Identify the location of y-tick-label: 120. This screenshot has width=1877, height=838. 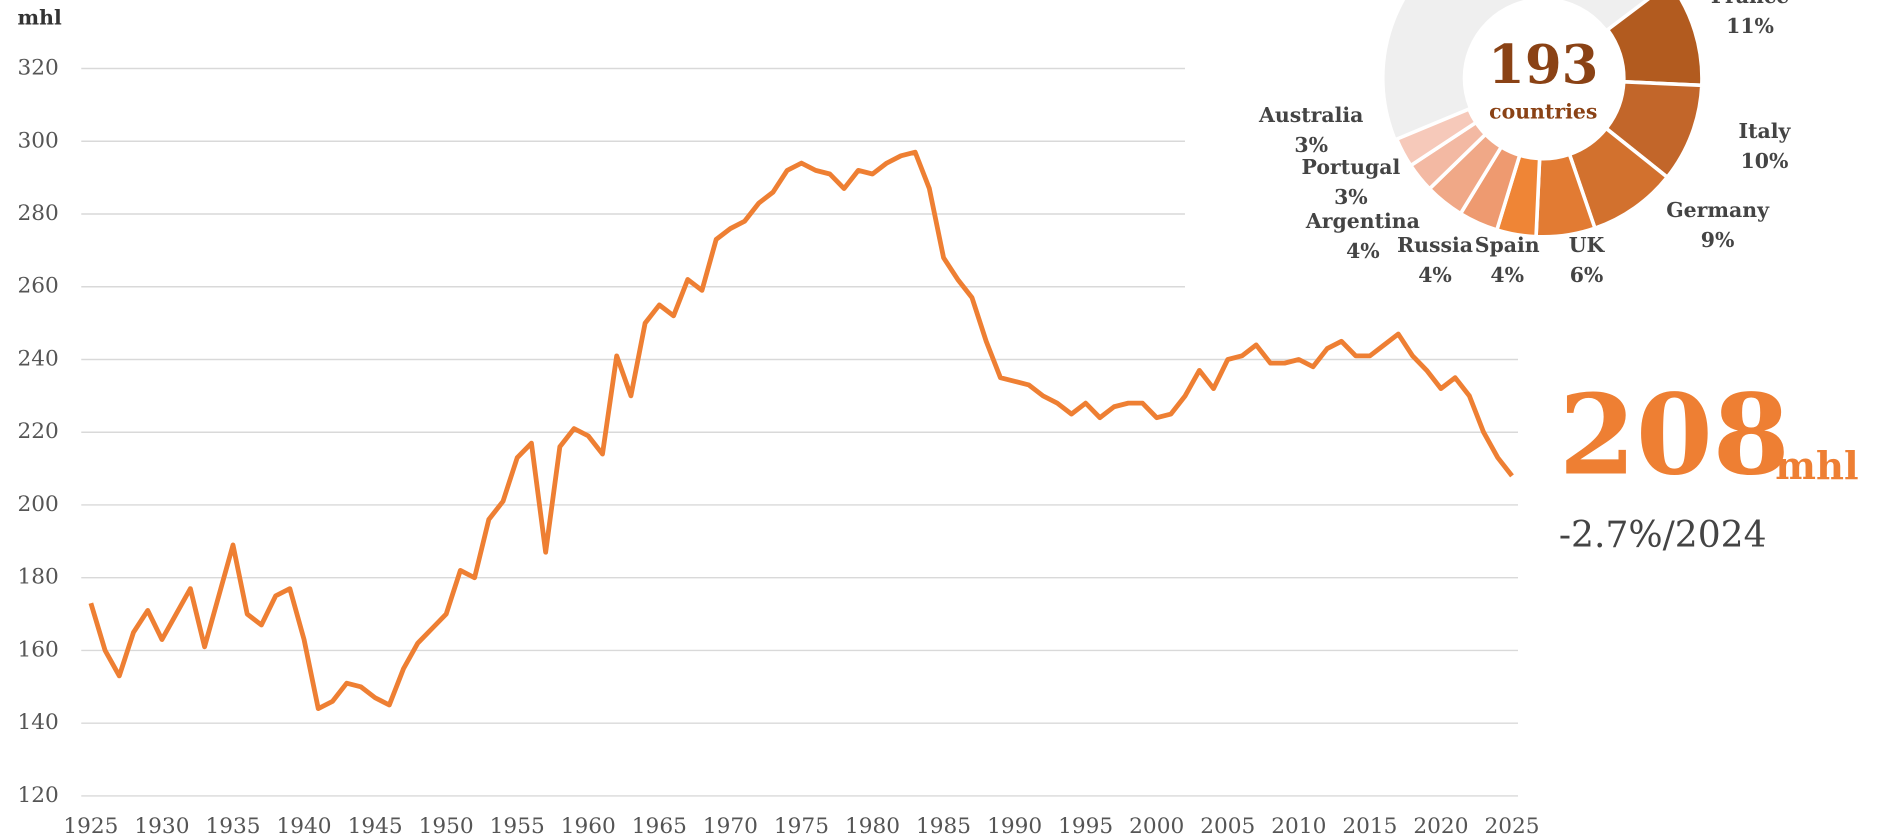
(38, 795).